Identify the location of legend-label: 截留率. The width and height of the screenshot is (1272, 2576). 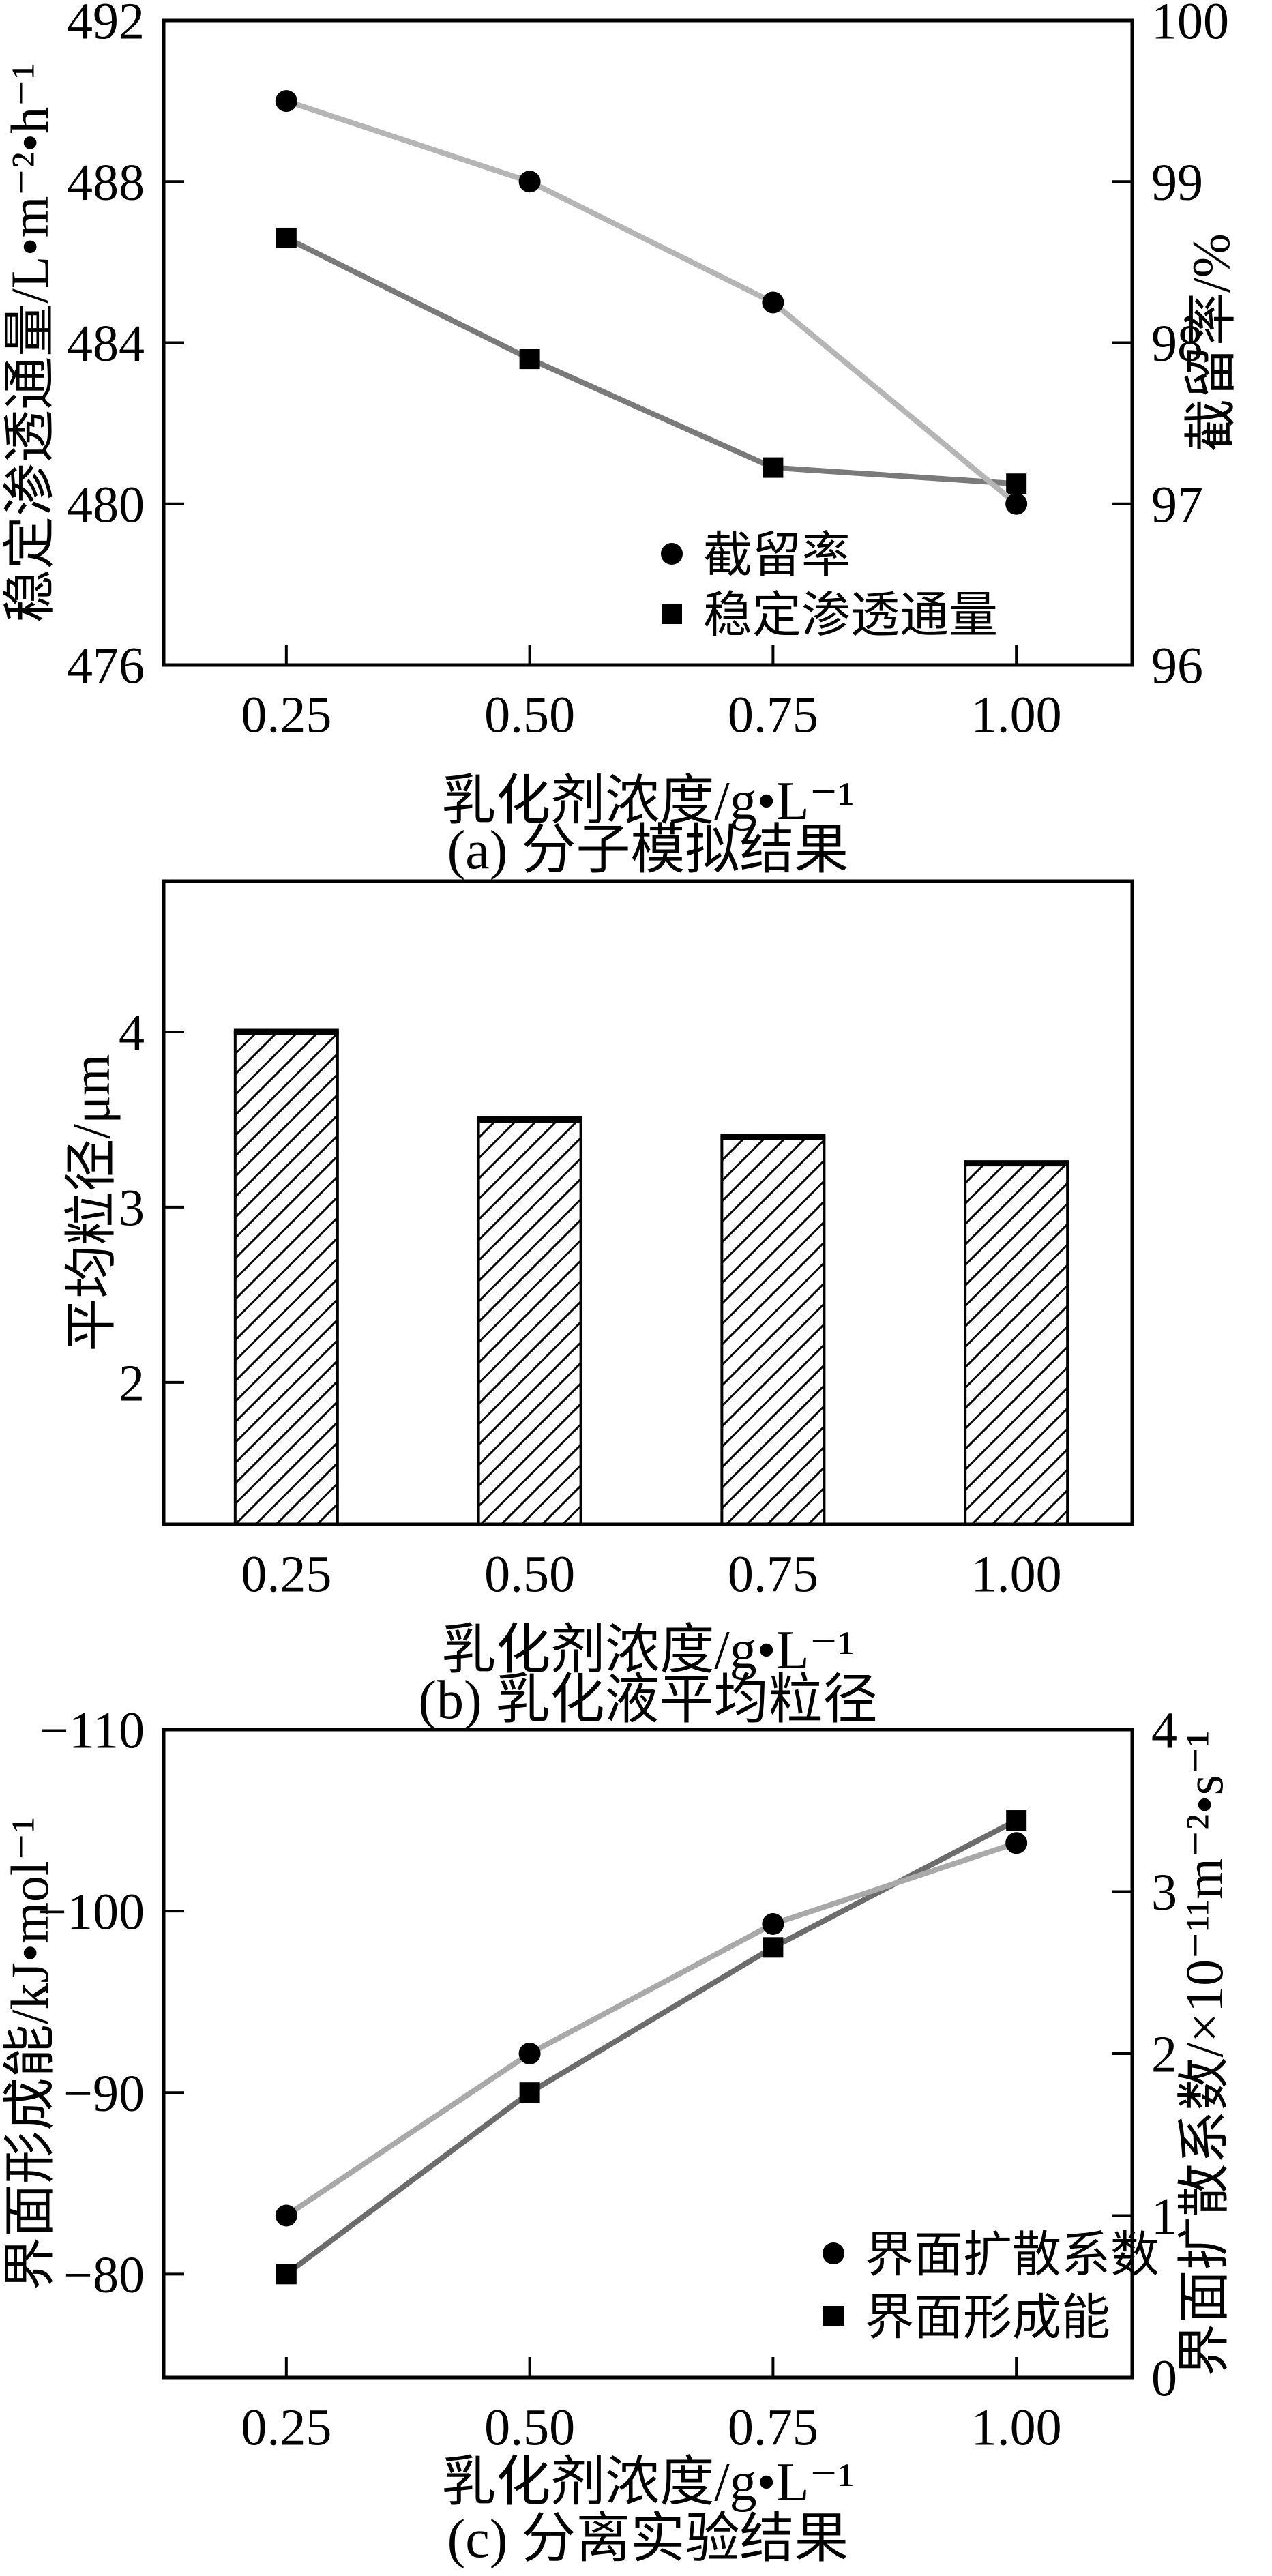
(777, 556).